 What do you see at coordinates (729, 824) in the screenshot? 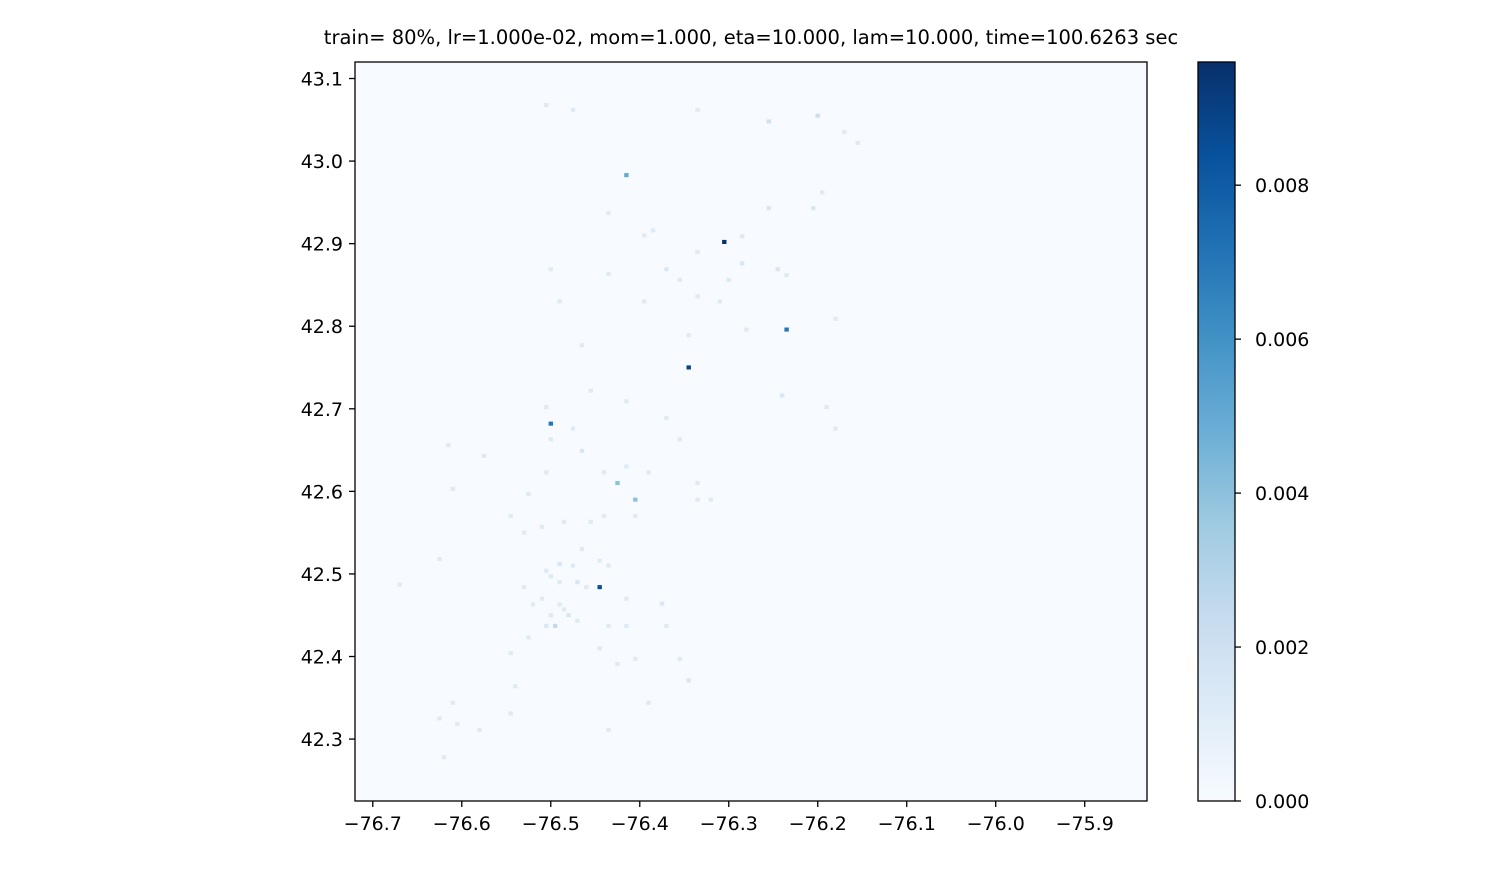
I see `x-tick-label: −76.3` at bounding box center [729, 824].